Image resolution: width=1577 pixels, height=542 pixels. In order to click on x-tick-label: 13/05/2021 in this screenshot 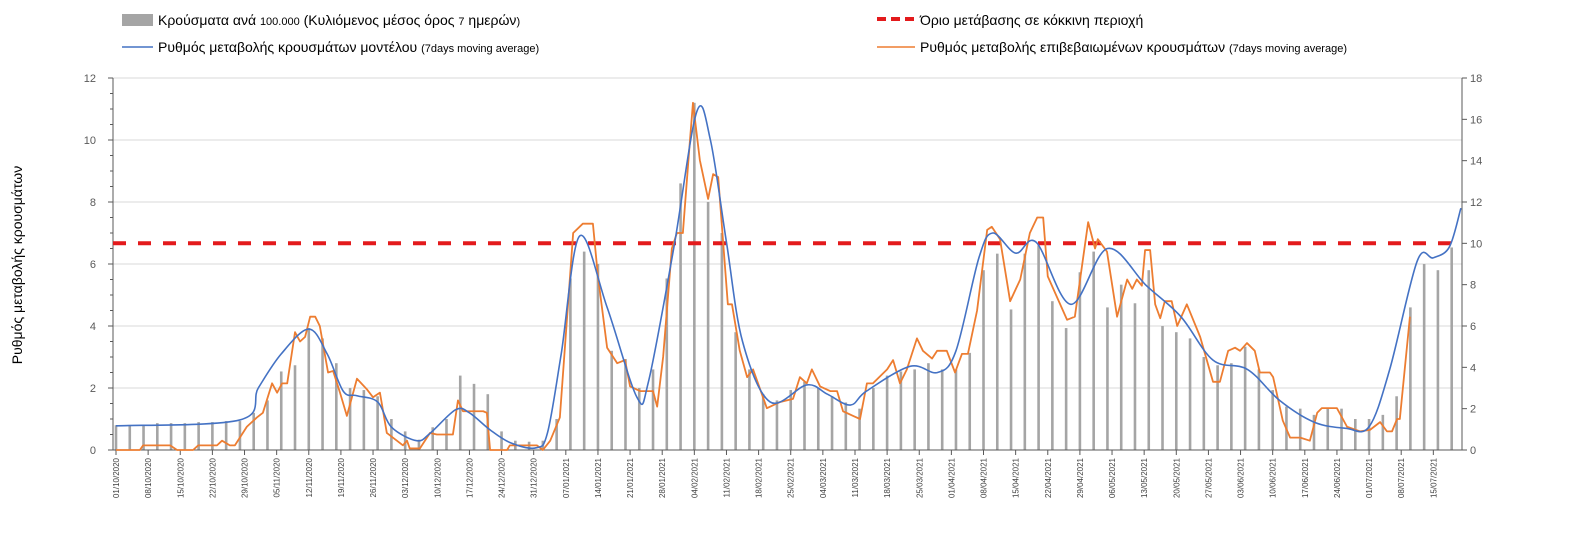, I will do `click(1144, 477)`.